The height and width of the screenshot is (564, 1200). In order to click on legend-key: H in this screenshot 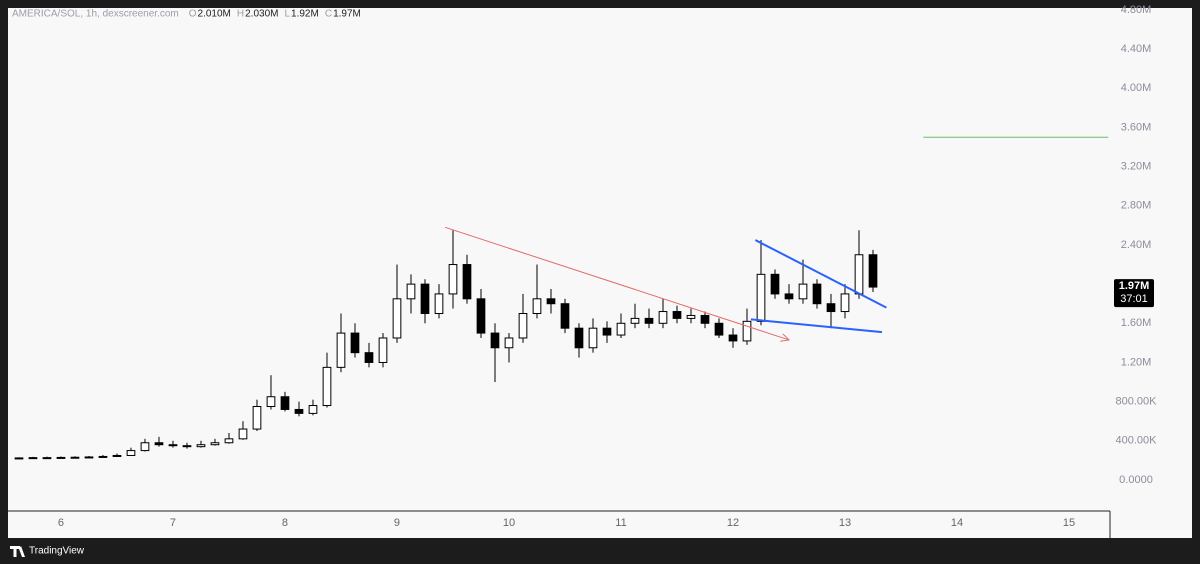, I will do `click(240, 14)`.